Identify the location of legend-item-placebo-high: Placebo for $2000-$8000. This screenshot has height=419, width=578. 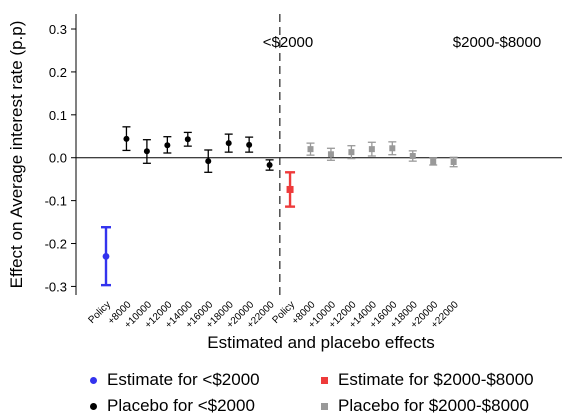
(425, 406).